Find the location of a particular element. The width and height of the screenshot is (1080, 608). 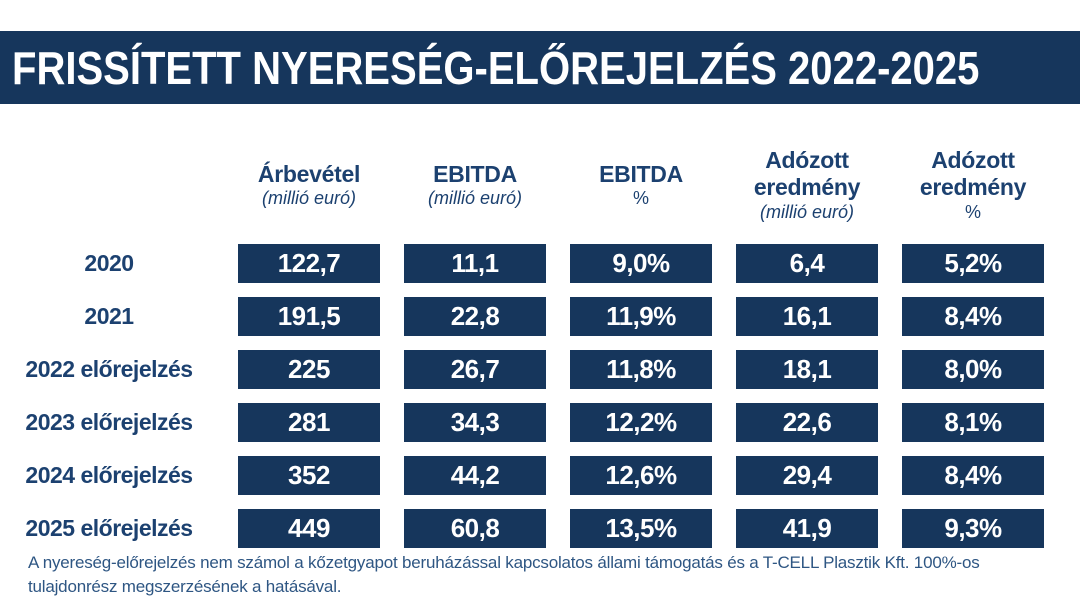

value-cell: 11,9% is located at coordinates (641, 316).